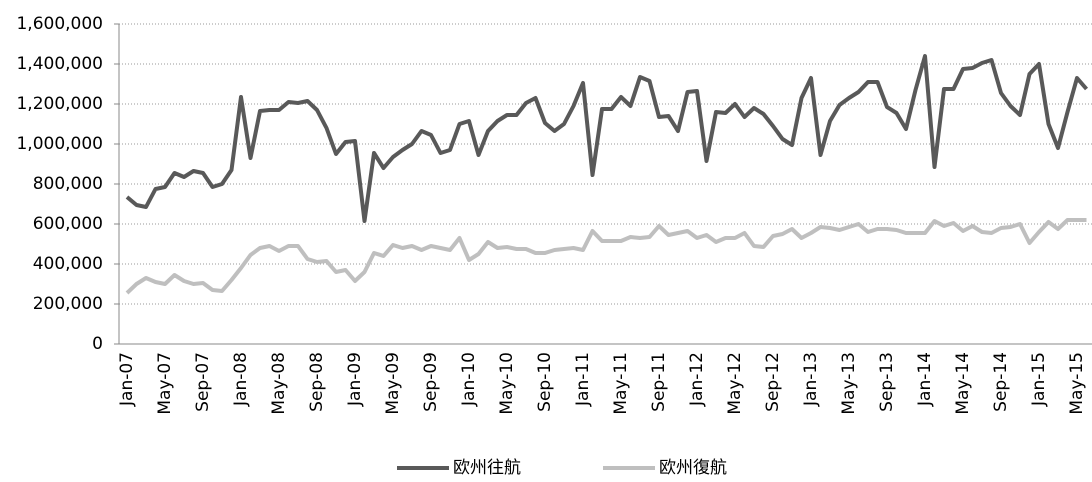 This screenshot has height=482, width=1092. I want to click on x-tick-label: Sep-14, so click(1001, 382).